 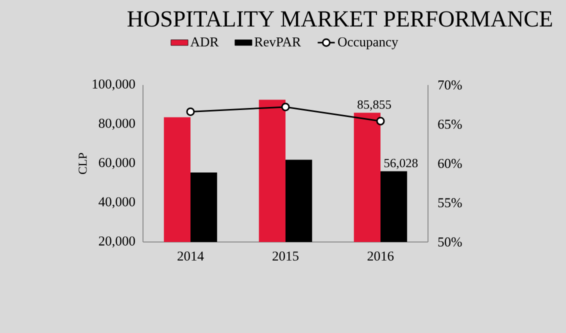 What do you see at coordinates (340, 19) in the screenshot?
I see `chart-title: HOSPITALITY MARKET PERFORMANCE` at bounding box center [340, 19].